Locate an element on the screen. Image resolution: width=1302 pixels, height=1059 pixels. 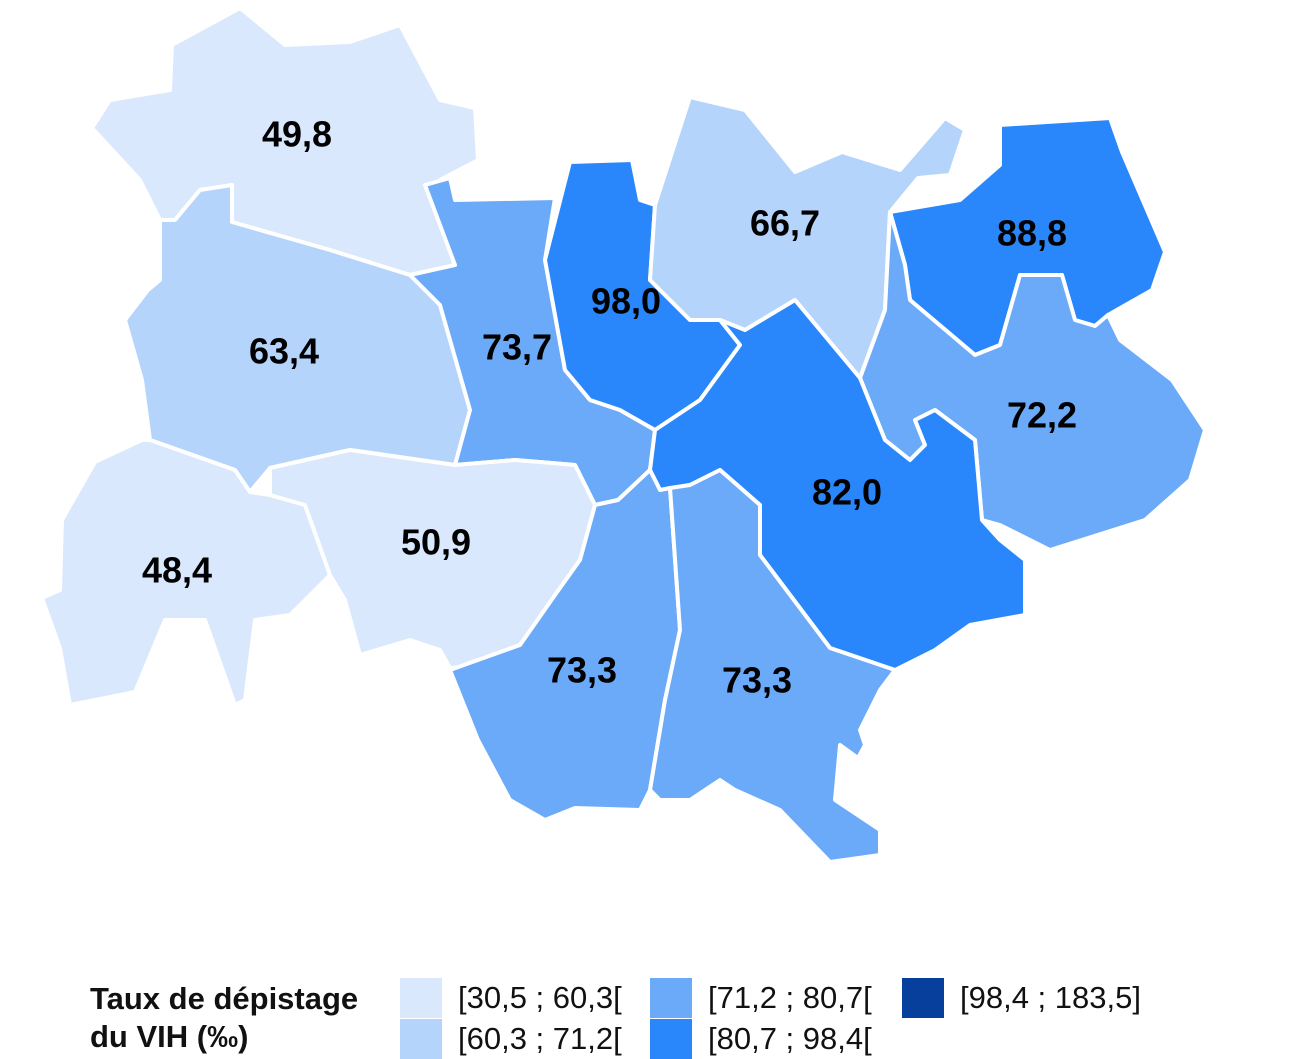
region-label: 98,0 is located at coordinates (626, 301).